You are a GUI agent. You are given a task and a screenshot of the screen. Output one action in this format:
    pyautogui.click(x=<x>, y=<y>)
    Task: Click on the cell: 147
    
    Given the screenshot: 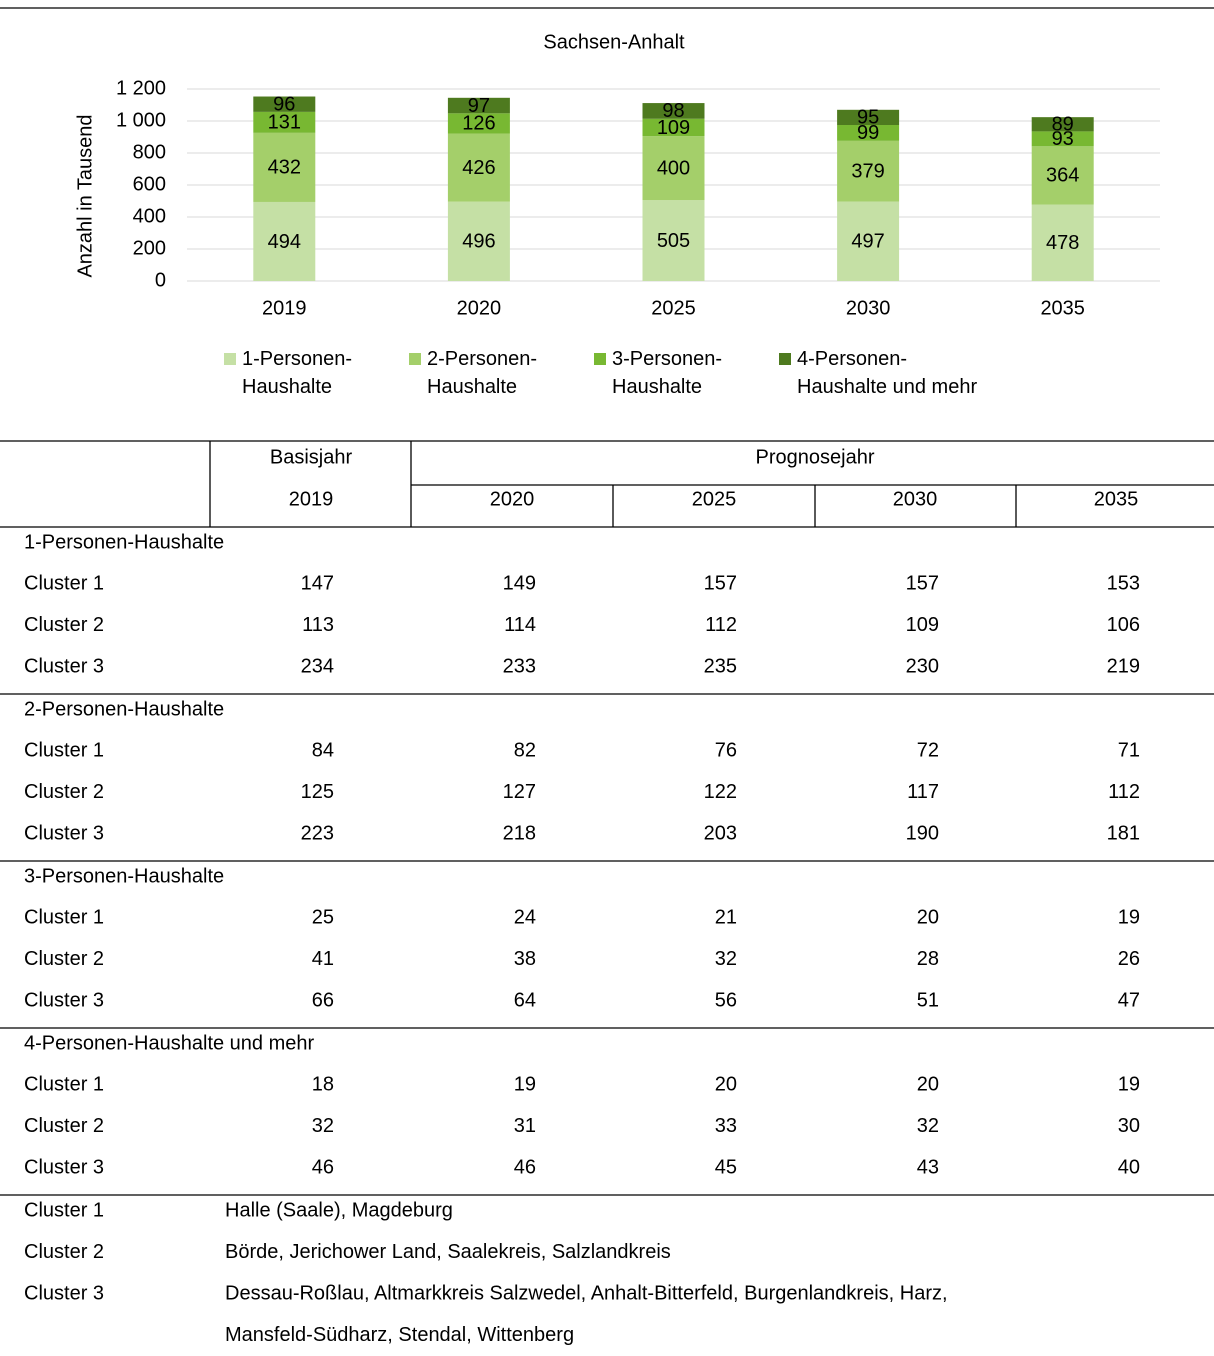 What is the action you would take?
    pyautogui.click(x=317, y=583)
    